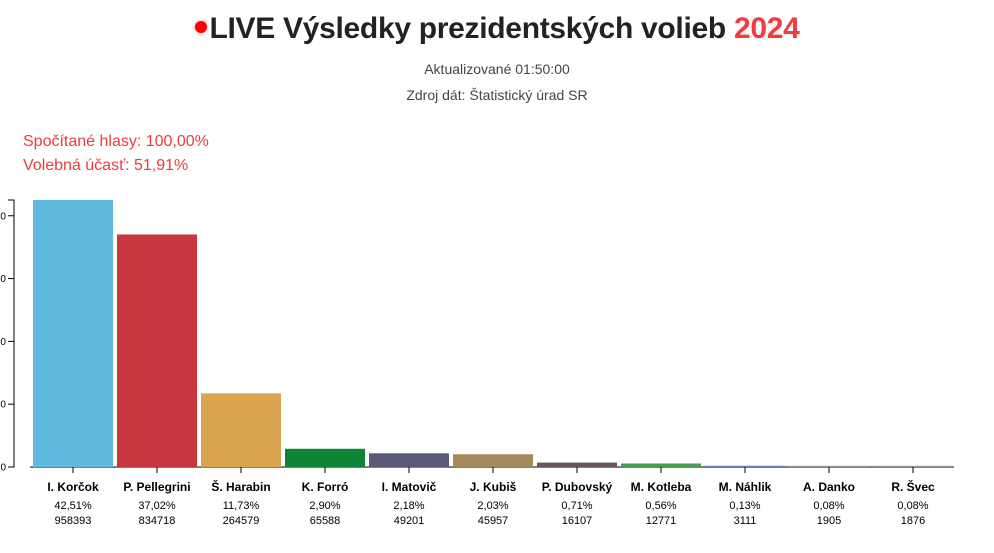  Describe the element at coordinates (242, 28) in the screenshot. I see `live-label: LIVE` at that location.